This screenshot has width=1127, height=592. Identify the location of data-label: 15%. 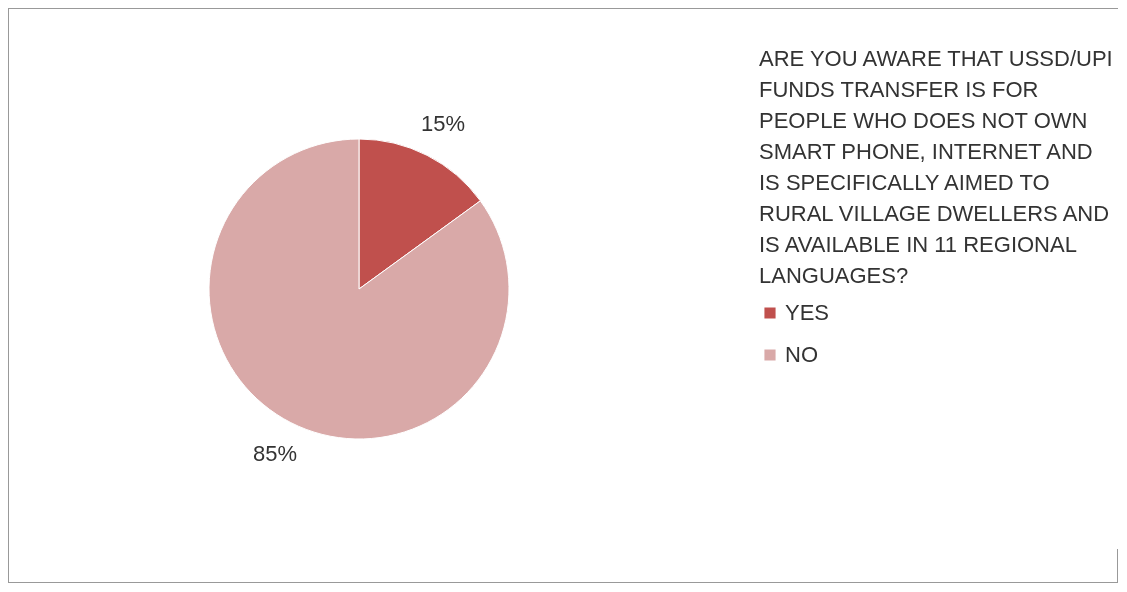
(443, 124).